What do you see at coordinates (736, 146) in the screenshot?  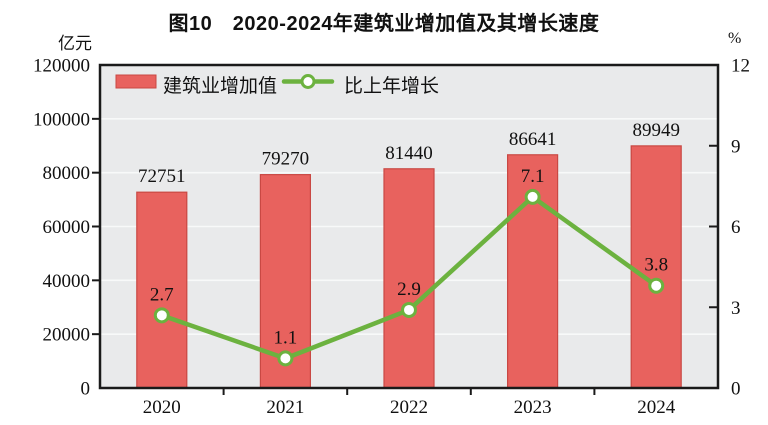 I see `right-axis-tick-label: 9` at bounding box center [736, 146].